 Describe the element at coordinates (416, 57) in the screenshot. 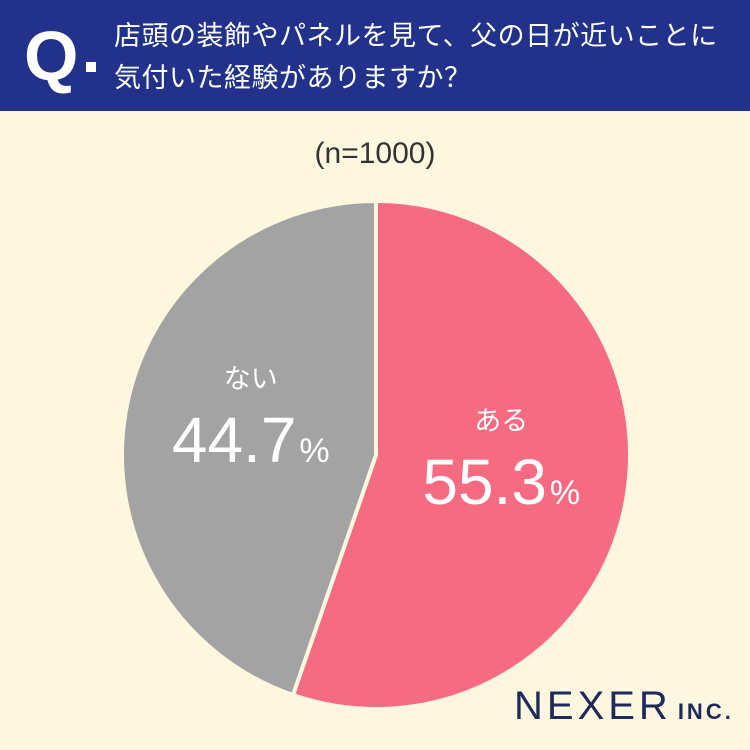

I see `question-text: 店頭の装飾やパネルを見て、父の日が近いことに気付いた経験がありますか？` at that location.